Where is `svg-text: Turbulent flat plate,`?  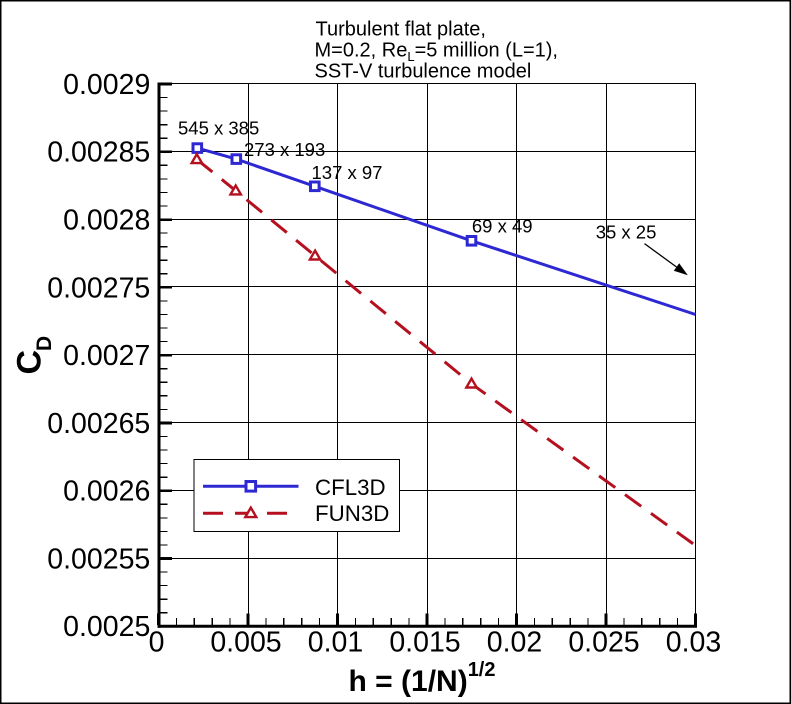 svg-text: Turbulent flat plate, is located at coordinates (401, 30).